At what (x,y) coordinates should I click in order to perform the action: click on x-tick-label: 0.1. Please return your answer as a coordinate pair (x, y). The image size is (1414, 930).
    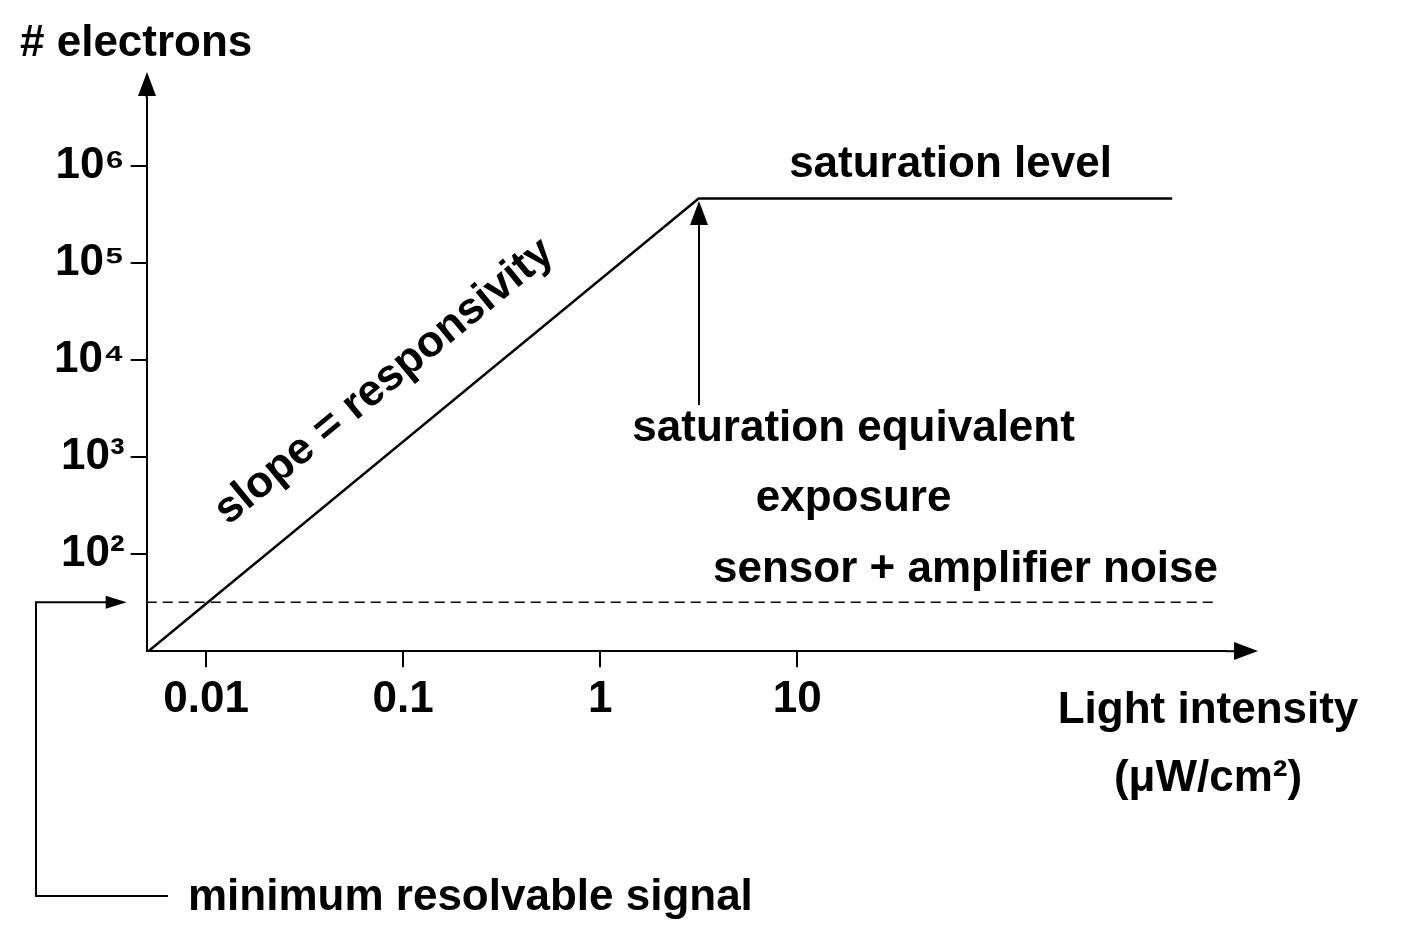
    Looking at the image, I should click on (403, 696).